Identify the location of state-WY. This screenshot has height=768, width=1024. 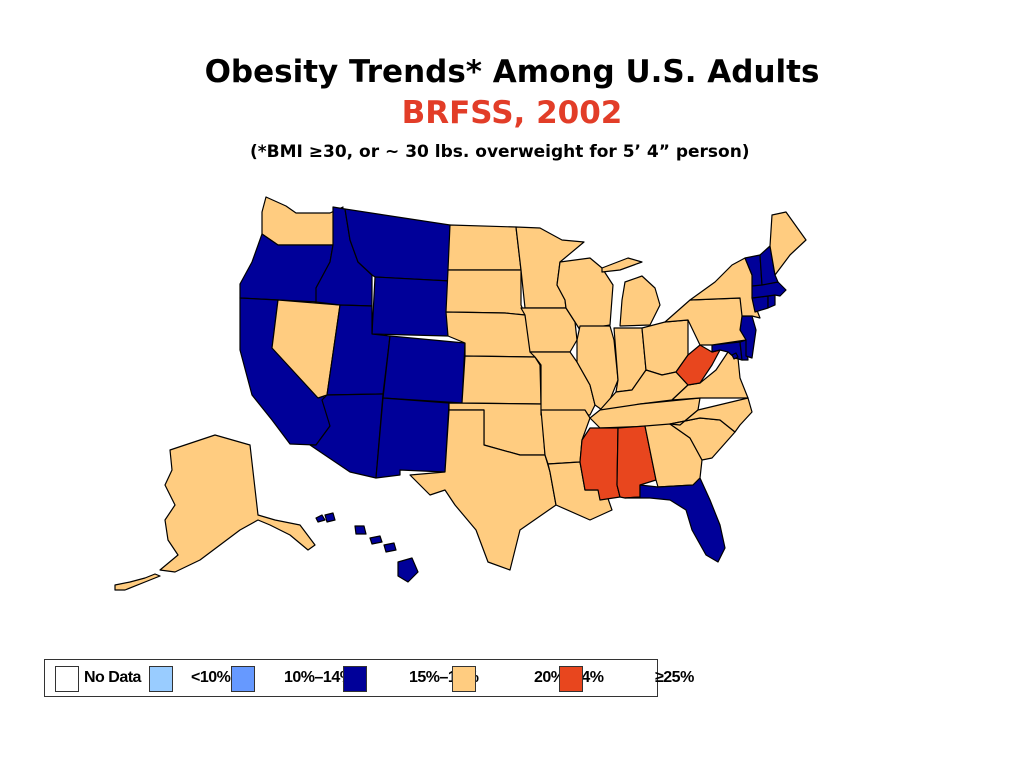
(411, 306).